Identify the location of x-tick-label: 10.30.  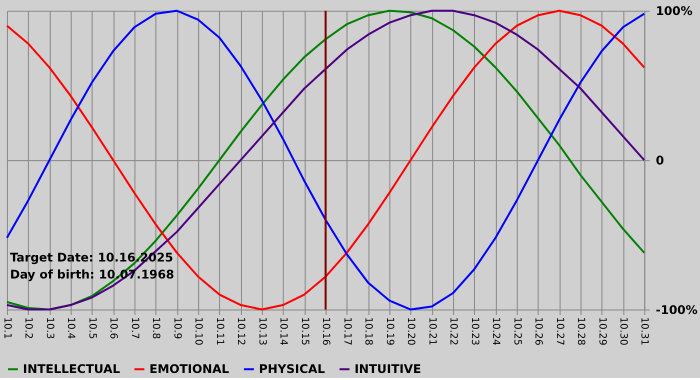
(623, 331).